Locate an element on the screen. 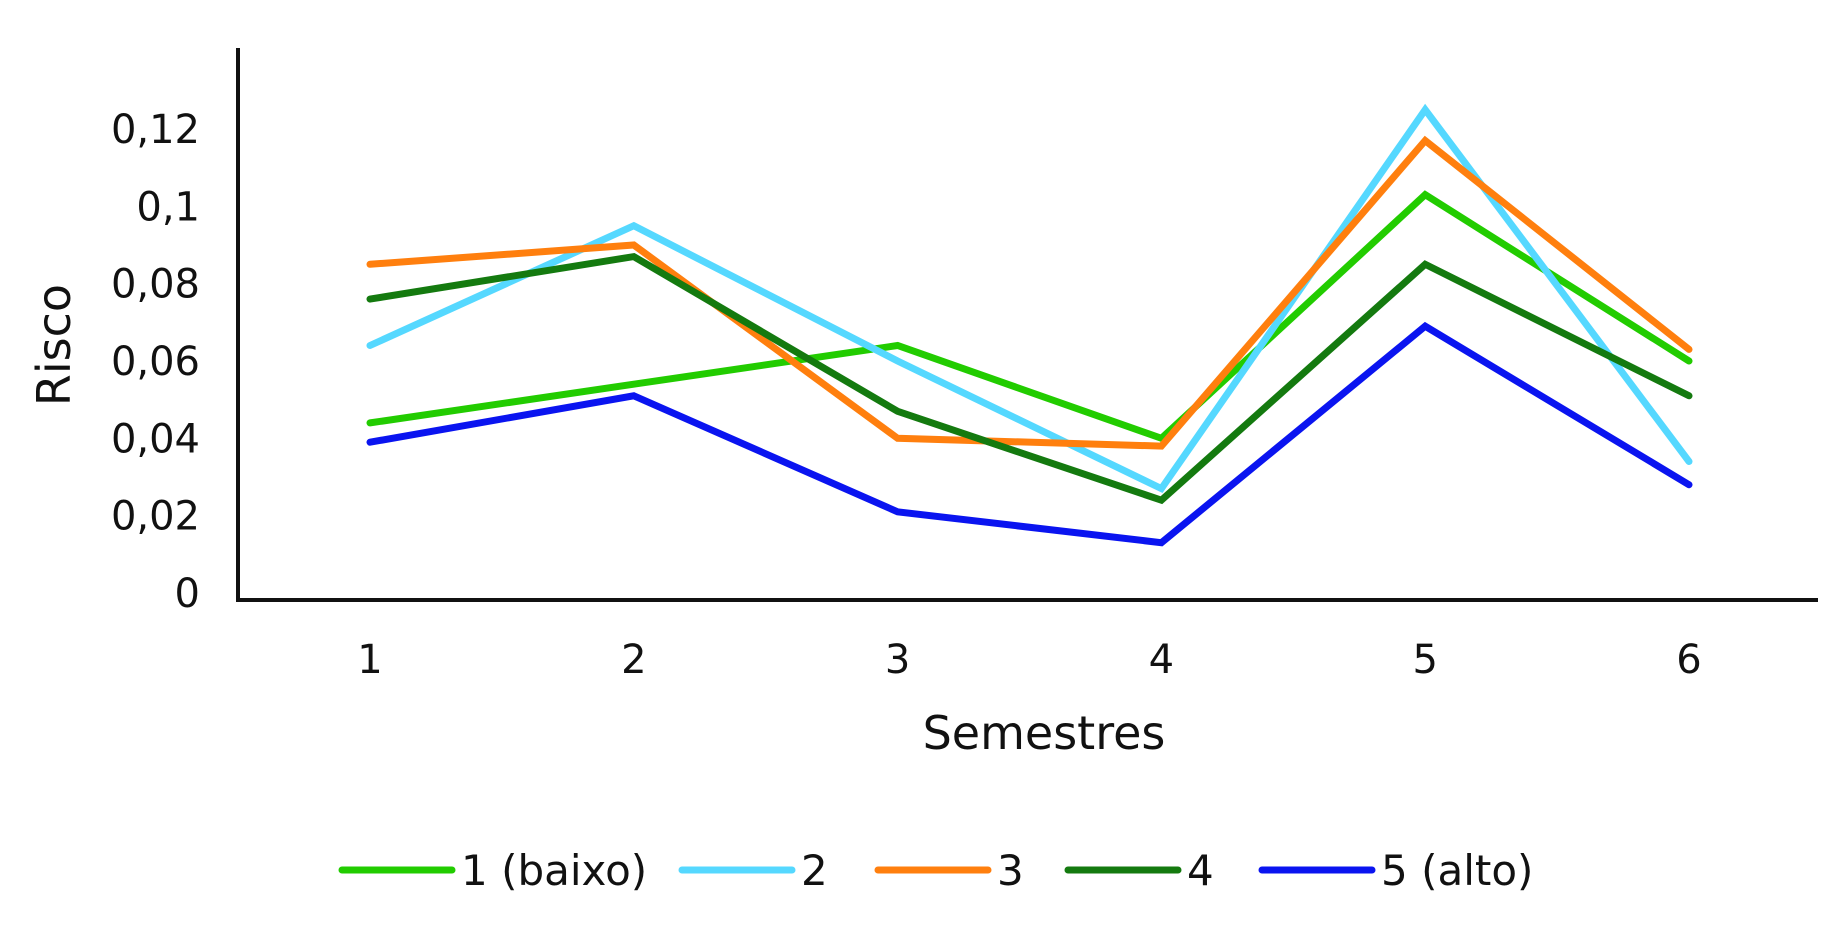 This screenshot has height=943, width=1846. y-tick-label: 0,12 is located at coordinates (155, 130).